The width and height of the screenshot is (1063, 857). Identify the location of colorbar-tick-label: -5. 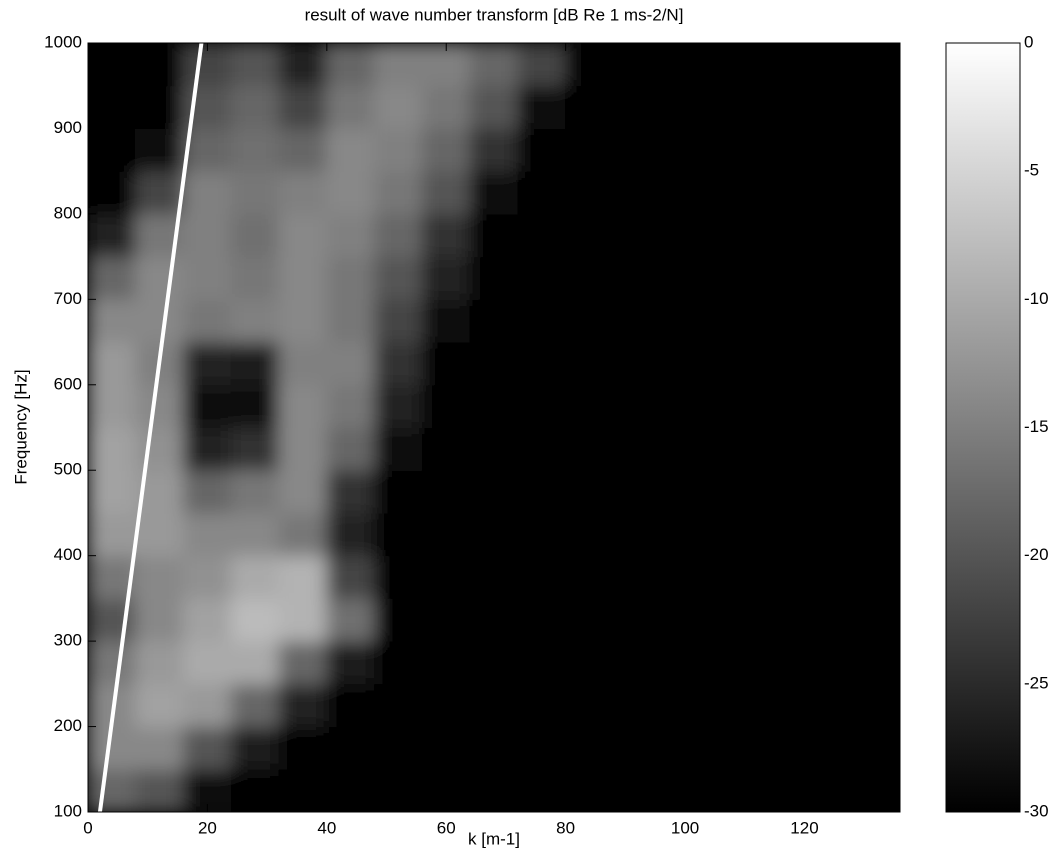
(1031, 170).